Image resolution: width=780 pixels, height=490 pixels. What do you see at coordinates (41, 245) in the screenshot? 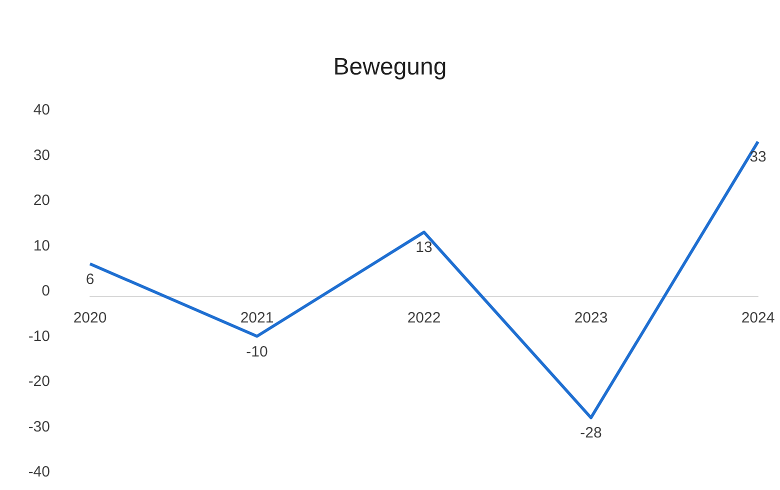
I see `y-tick-label: 10` at bounding box center [41, 245].